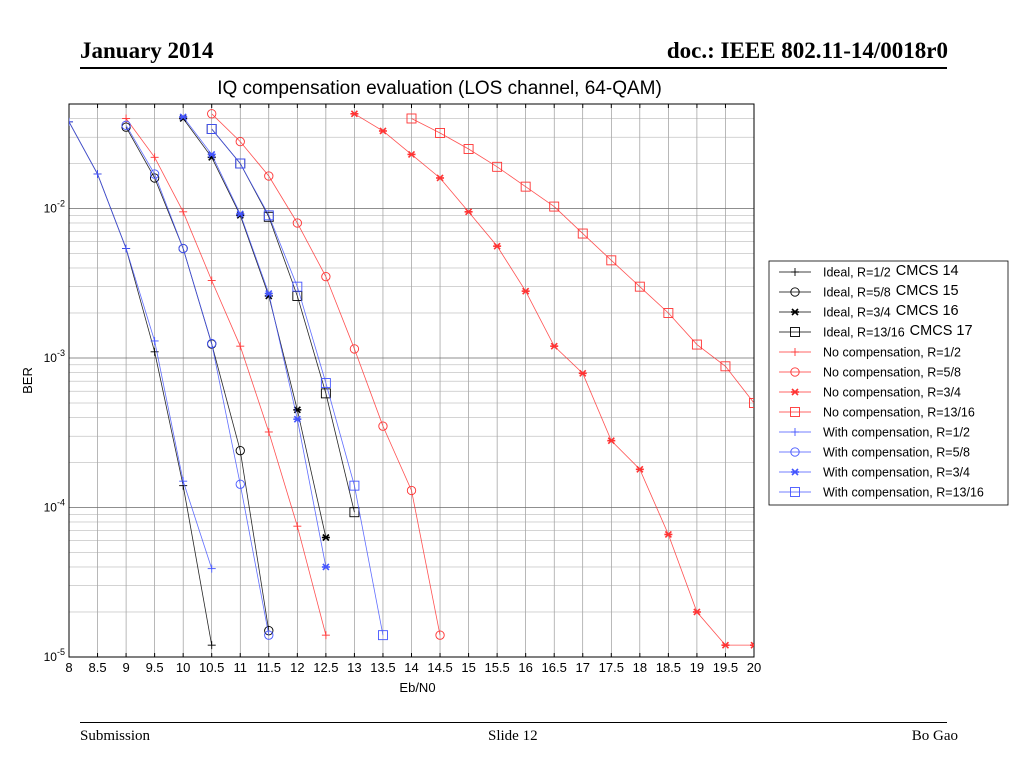  What do you see at coordinates (807, 50) in the screenshot?
I see `header-doc-id: doc.: IEEE 802.11-14/0018r0` at bounding box center [807, 50].